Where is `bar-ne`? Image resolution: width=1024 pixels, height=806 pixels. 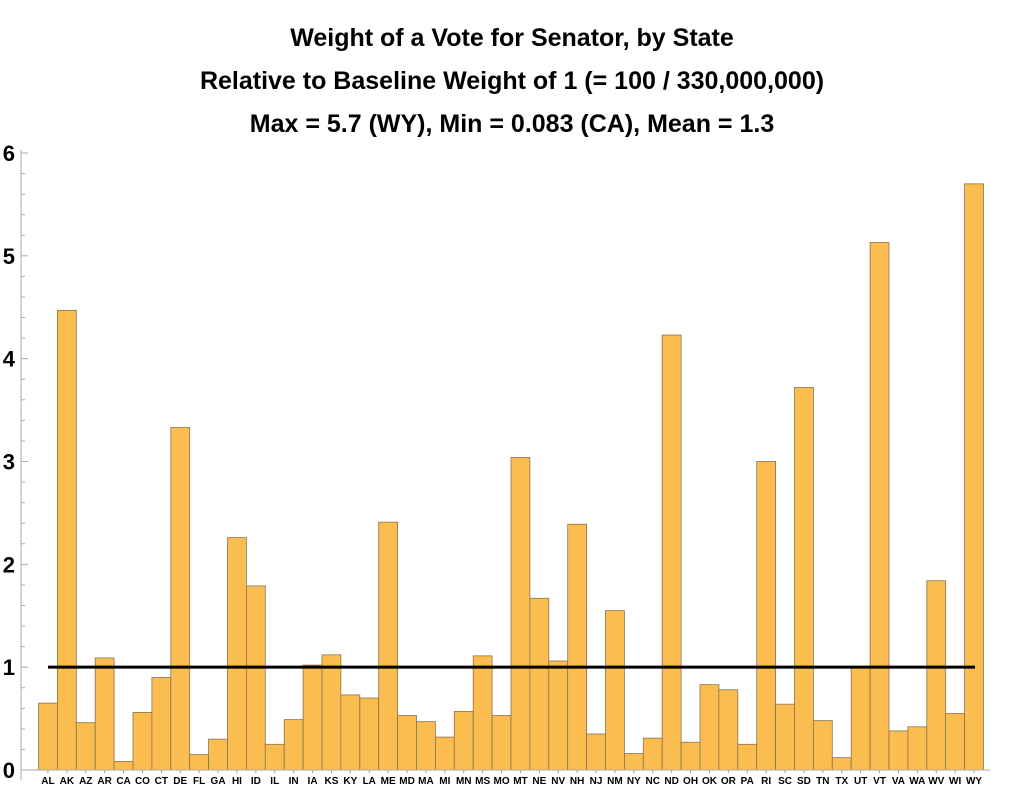 bar-ne is located at coordinates (539, 684).